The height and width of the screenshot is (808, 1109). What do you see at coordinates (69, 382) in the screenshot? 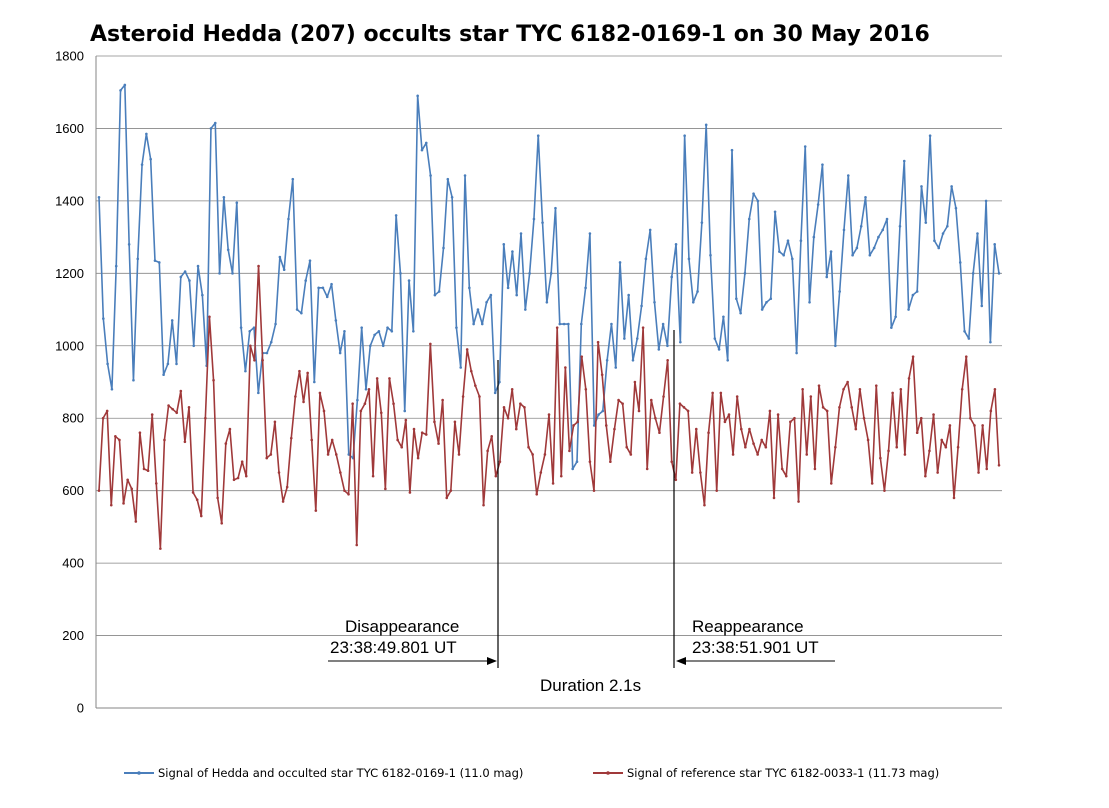
I see `y-tick-labels: 0 200 400 600 800 1000 1200 1400 1600 1800` at bounding box center [69, 382].